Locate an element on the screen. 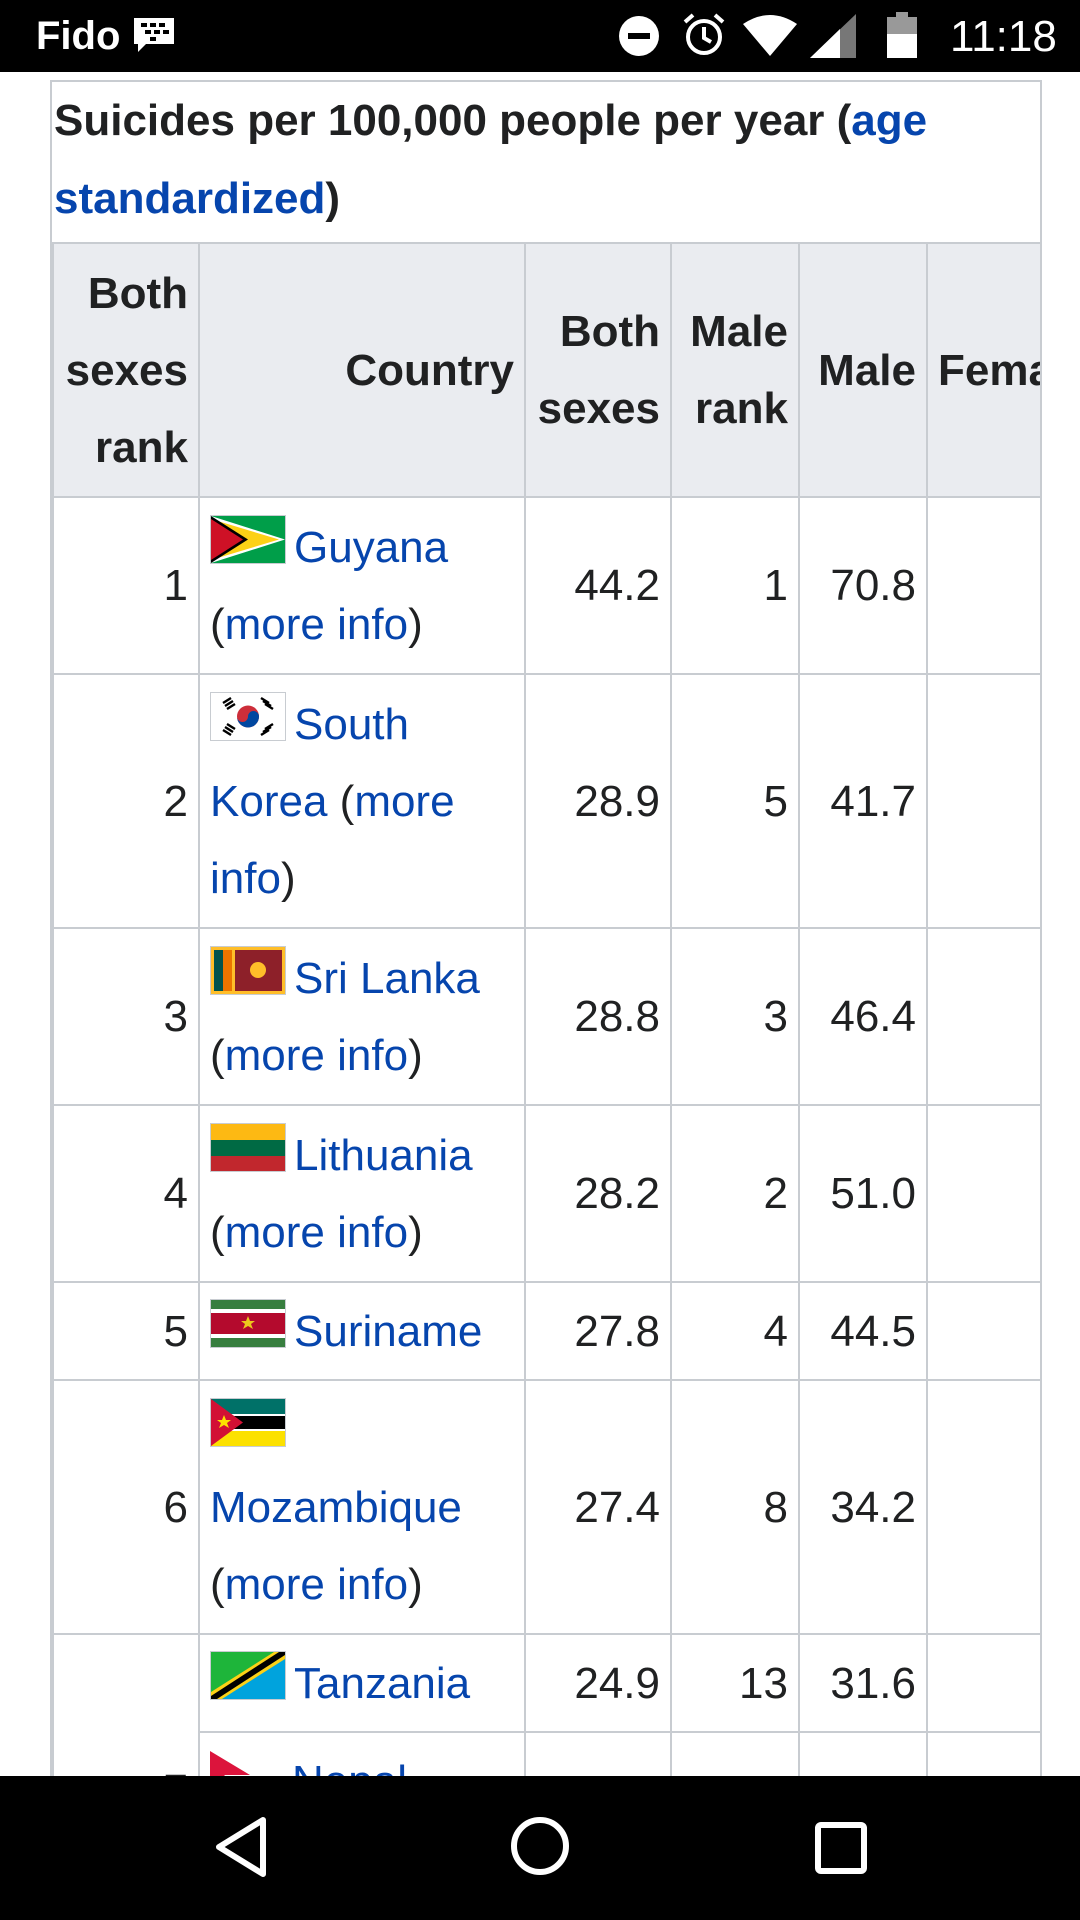 The width and height of the screenshot is (1080, 1920). male-cell: 70.8 is located at coordinates (863, 585).